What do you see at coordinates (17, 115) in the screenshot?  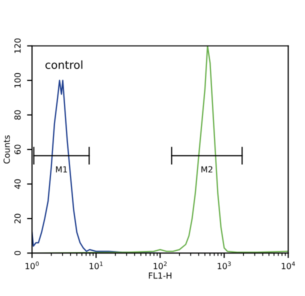 I see `y-tick-label: 80` at bounding box center [17, 115].